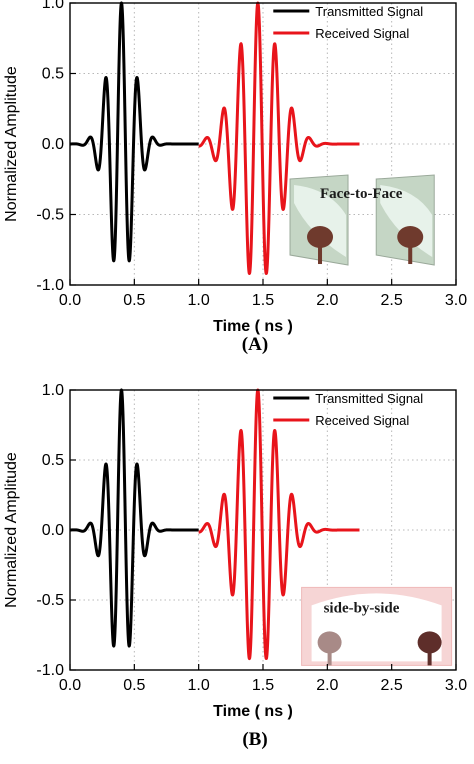 This screenshot has height=764, width=474. I want to click on antenna-inset: side-by-side, so click(377, 626).